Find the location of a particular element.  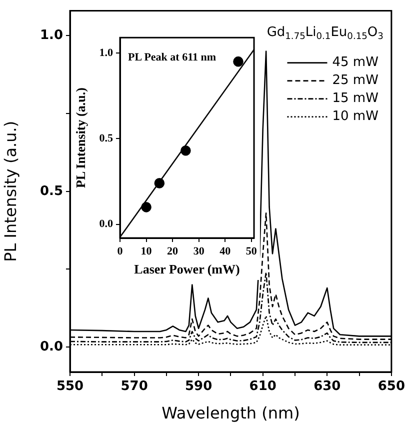

x-tick-label: 650 is located at coordinates (391, 386).